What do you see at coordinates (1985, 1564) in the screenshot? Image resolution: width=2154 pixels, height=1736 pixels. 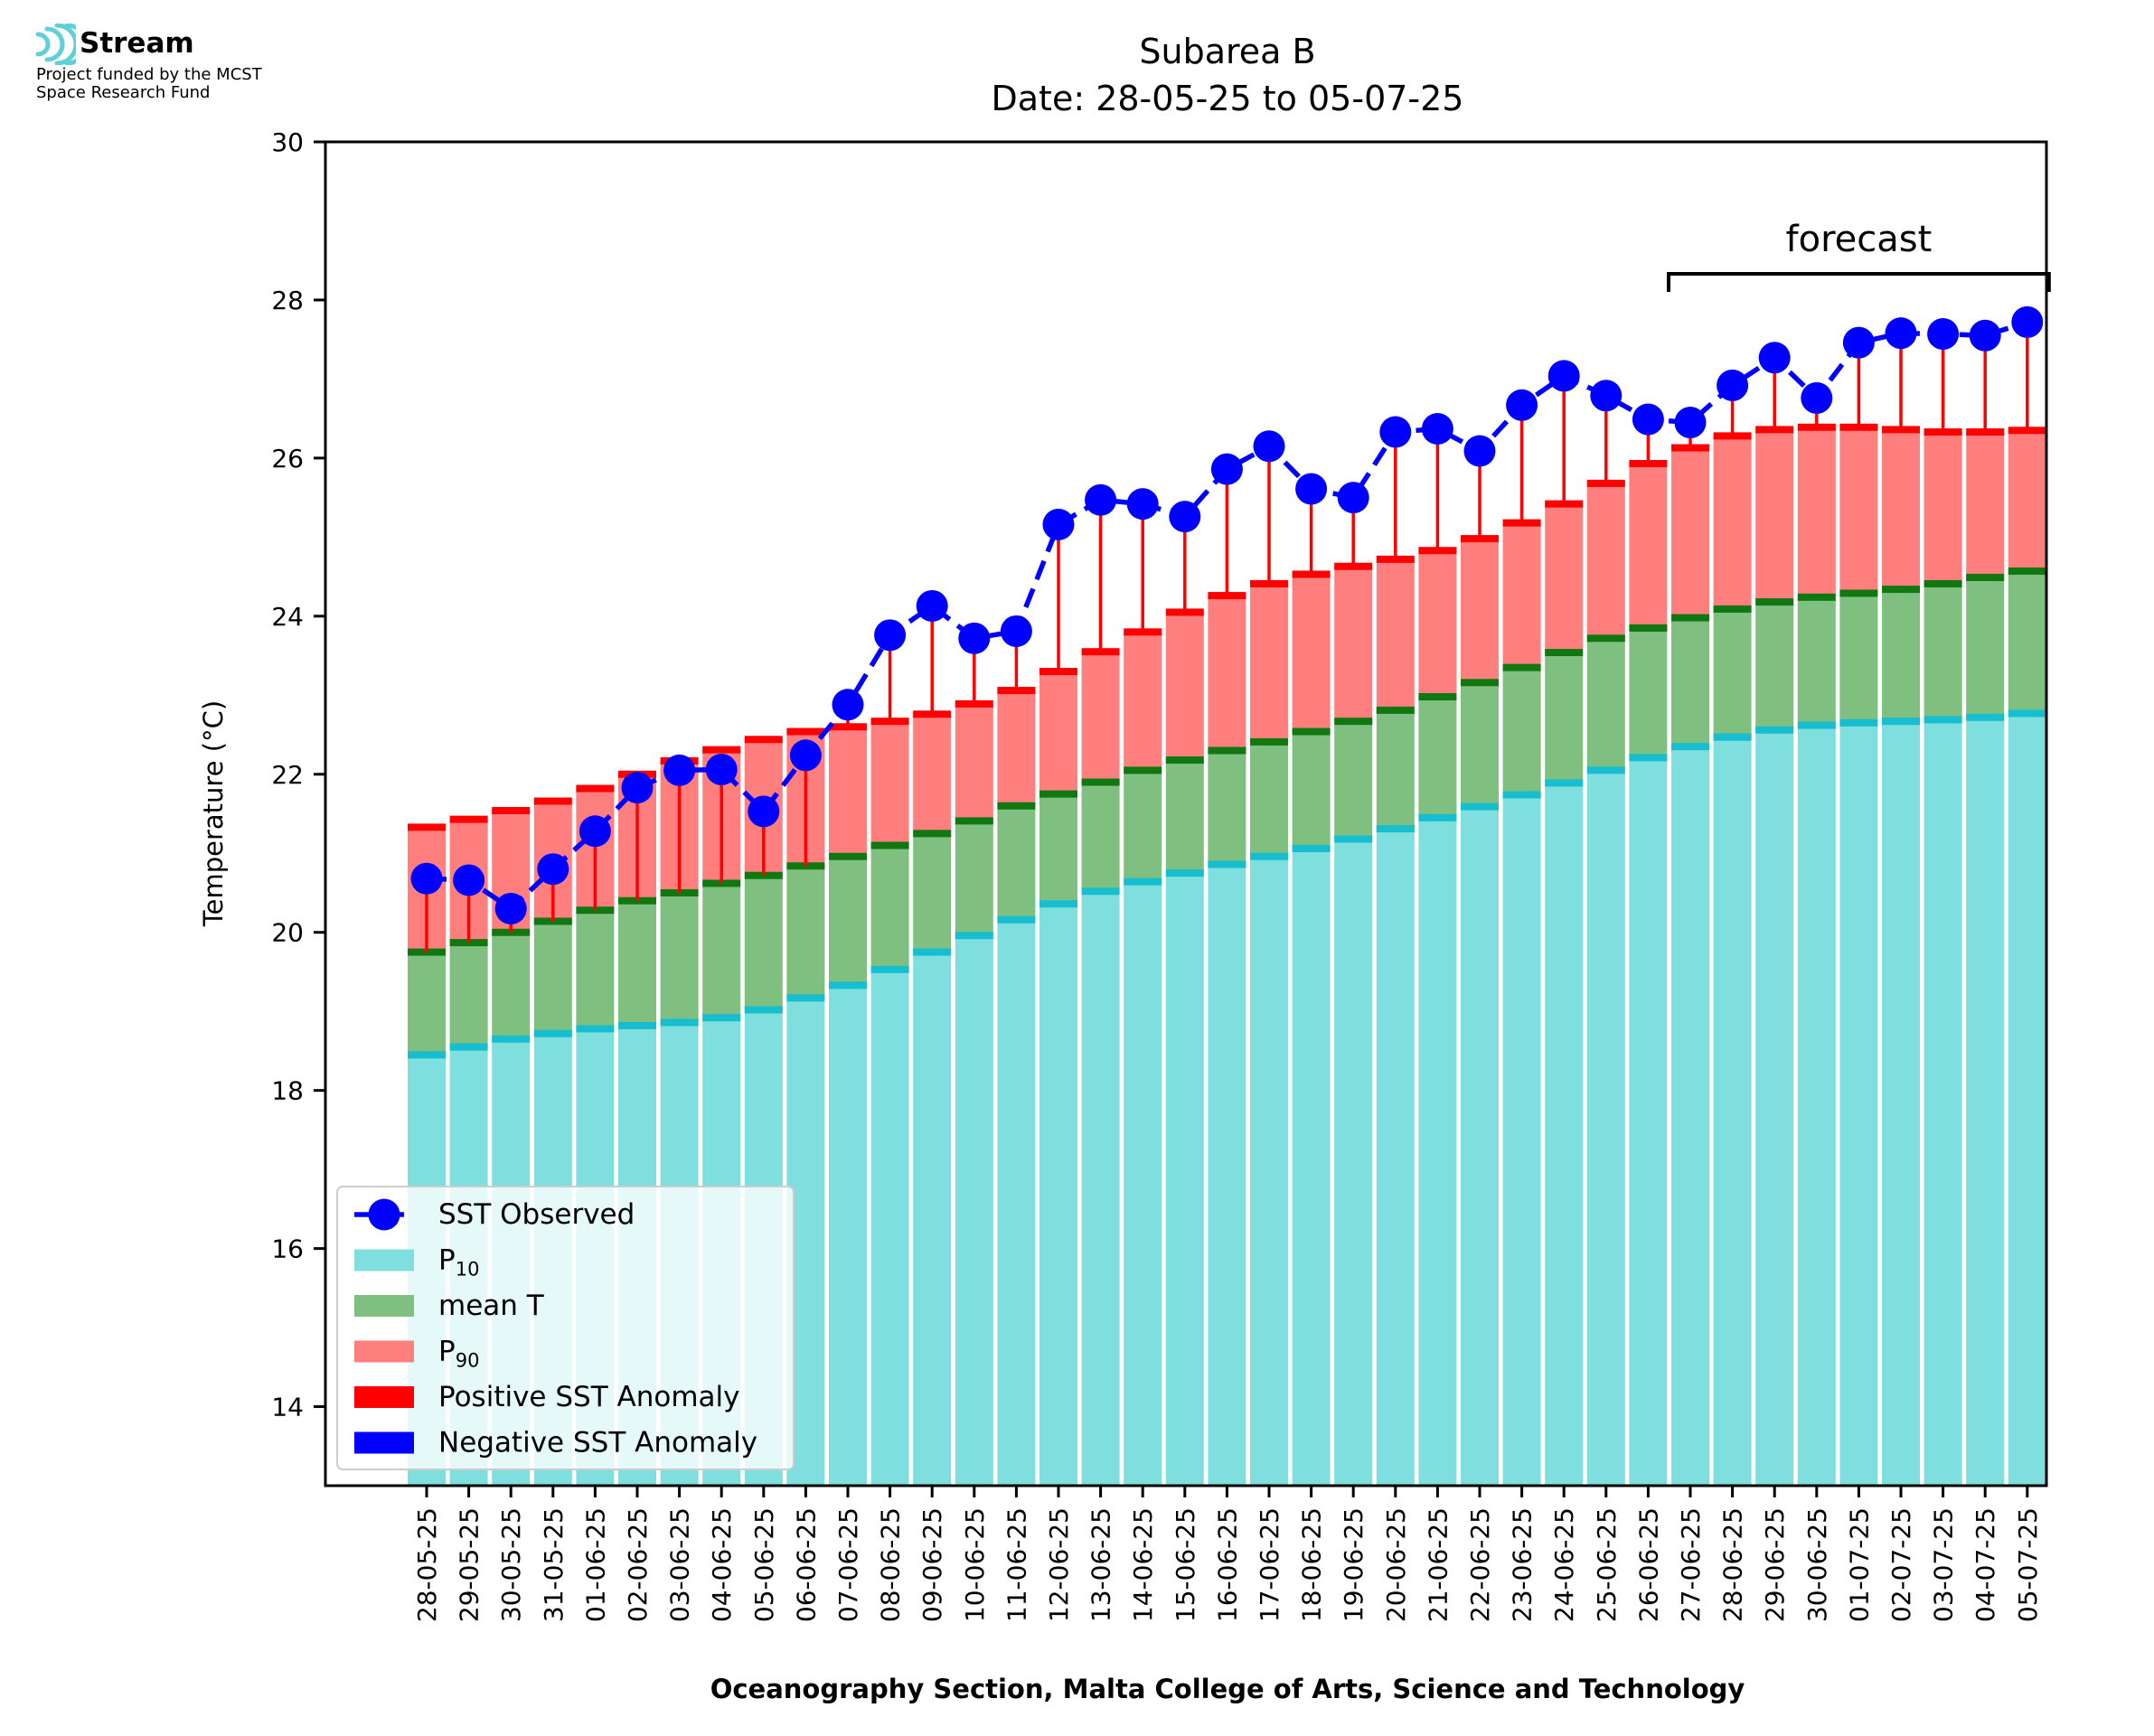 I see `x-tick-label: 04-07-25` at bounding box center [1985, 1564].